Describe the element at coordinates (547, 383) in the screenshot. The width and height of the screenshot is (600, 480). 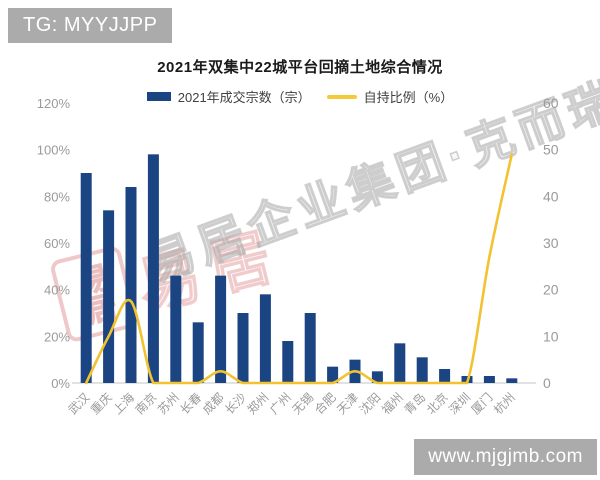
I see `right-axis-tick-label: 0` at that location.